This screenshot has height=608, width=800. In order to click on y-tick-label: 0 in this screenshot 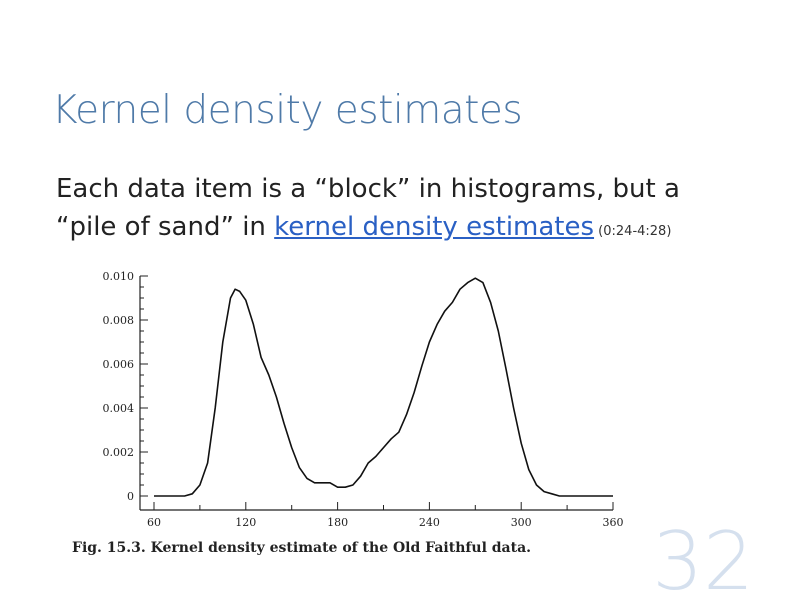, I will do `click(130, 496)`.